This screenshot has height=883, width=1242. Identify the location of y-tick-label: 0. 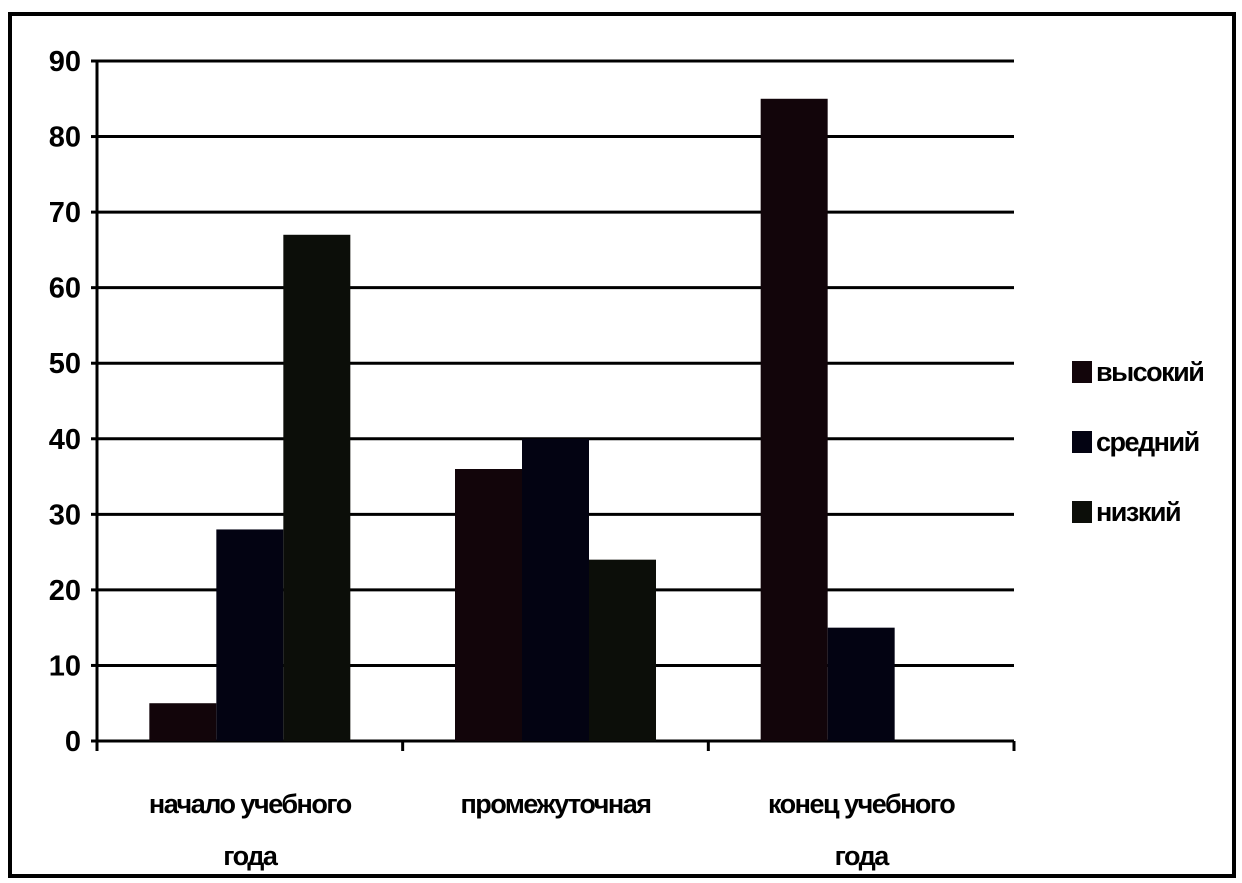
(73, 742).